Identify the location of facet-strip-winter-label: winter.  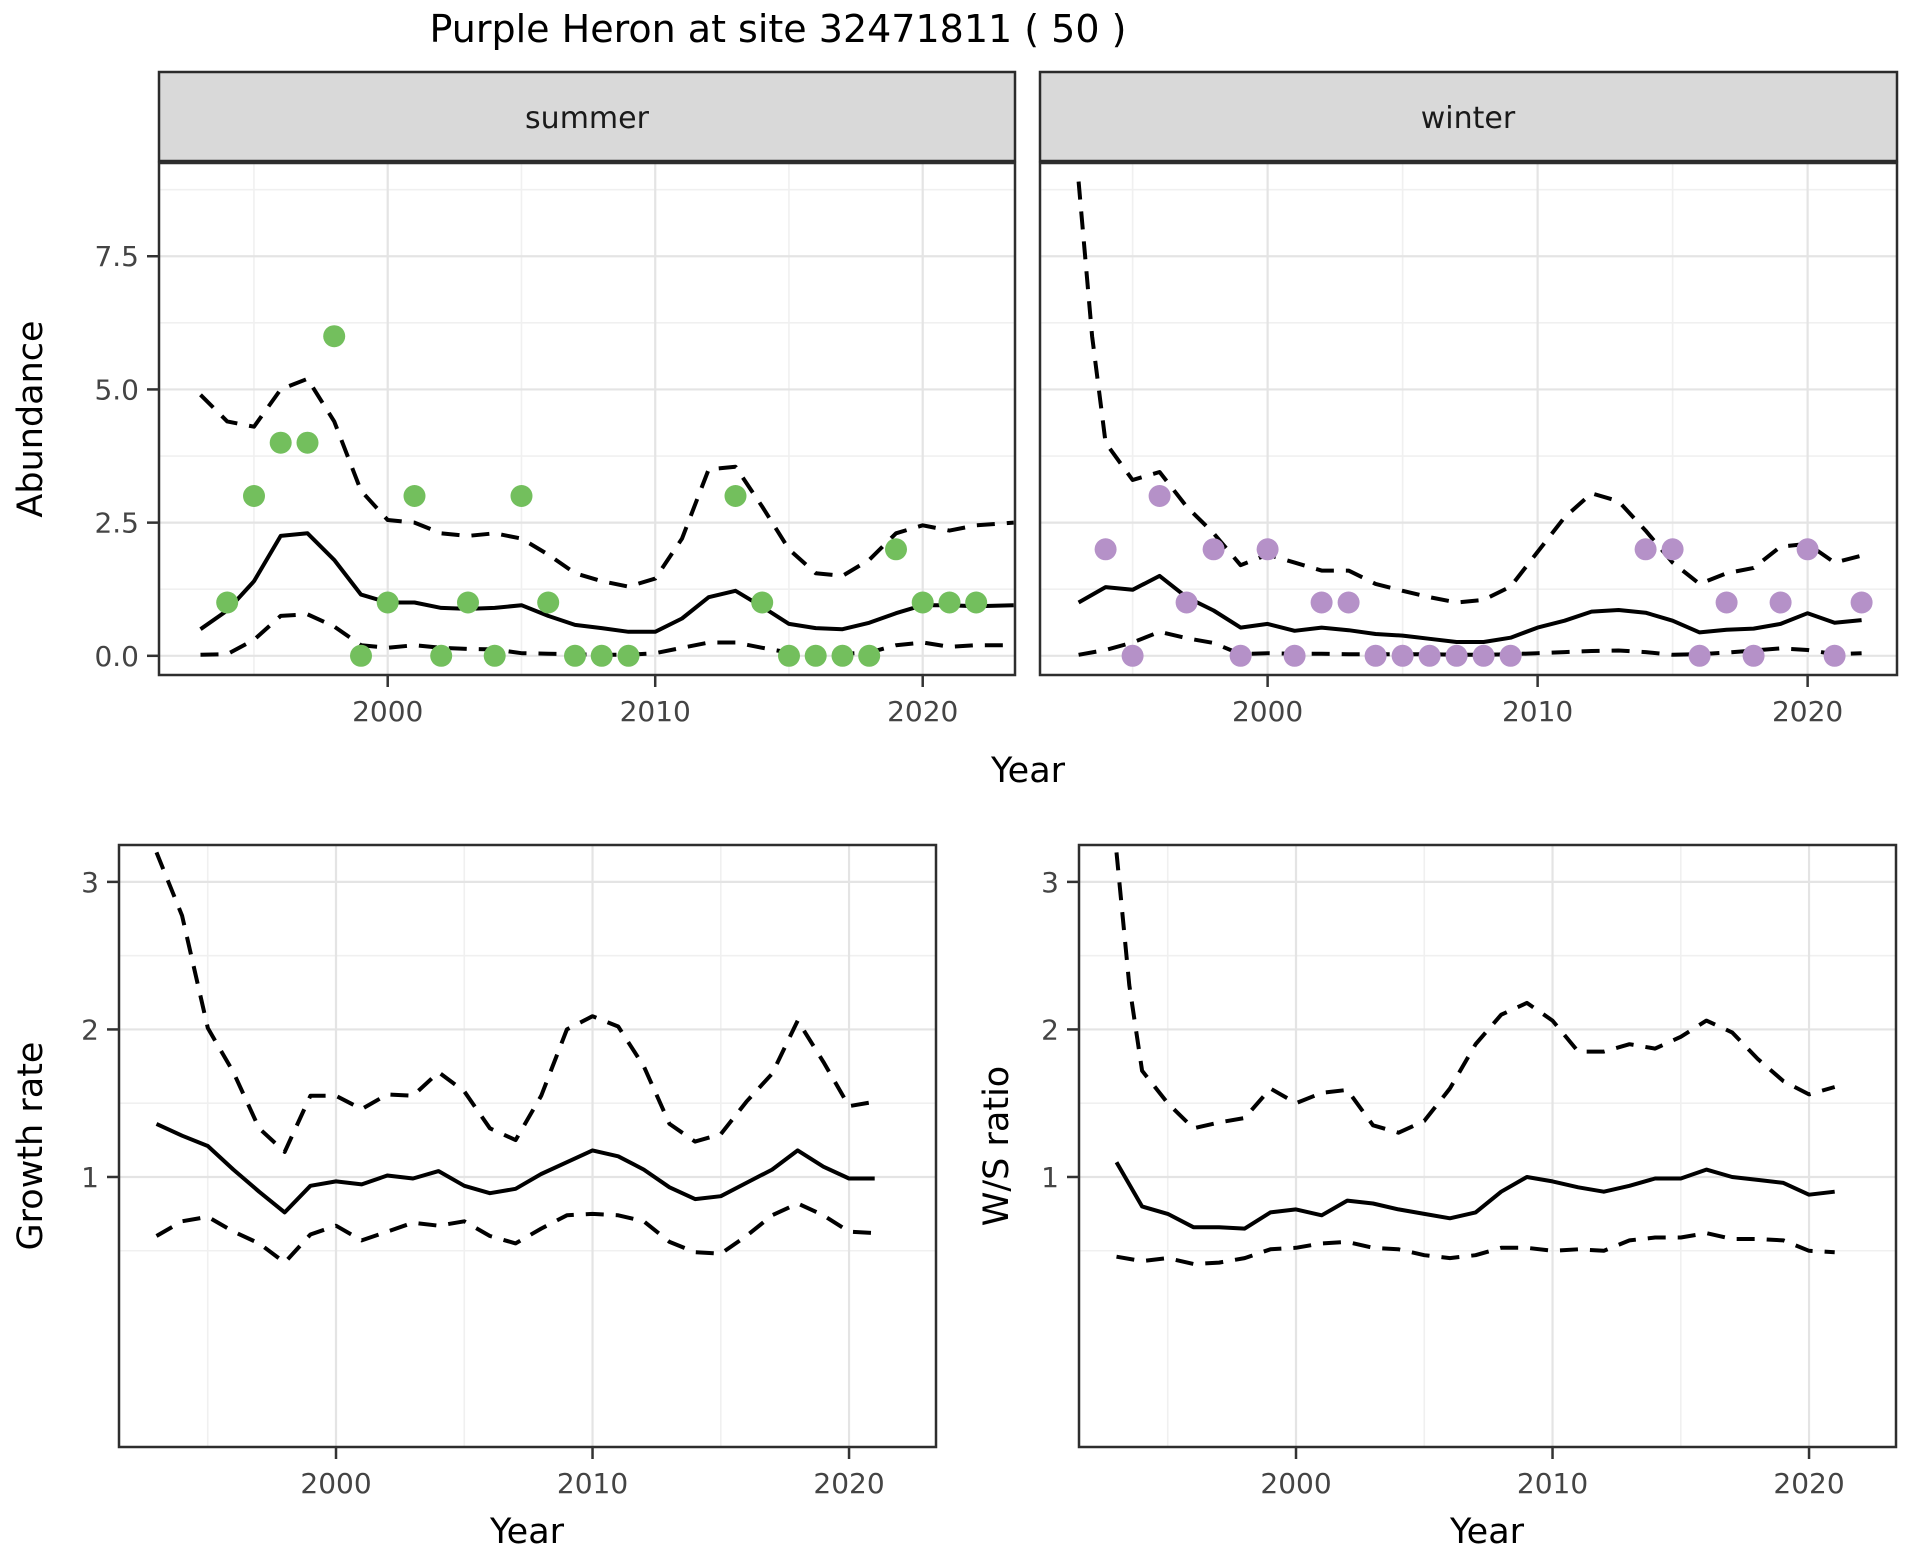
(1468, 118).